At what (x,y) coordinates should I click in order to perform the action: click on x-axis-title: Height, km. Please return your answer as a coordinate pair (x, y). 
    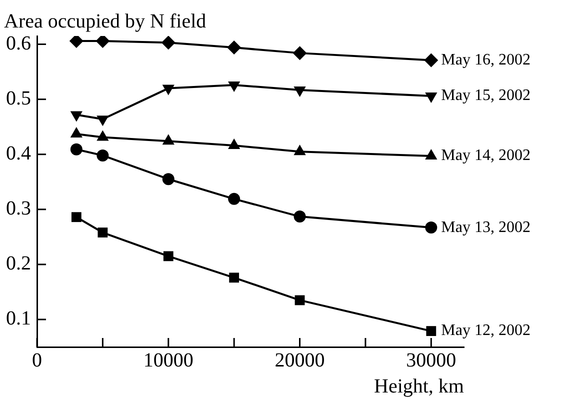
    Looking at the image, I should click on (419, 386).